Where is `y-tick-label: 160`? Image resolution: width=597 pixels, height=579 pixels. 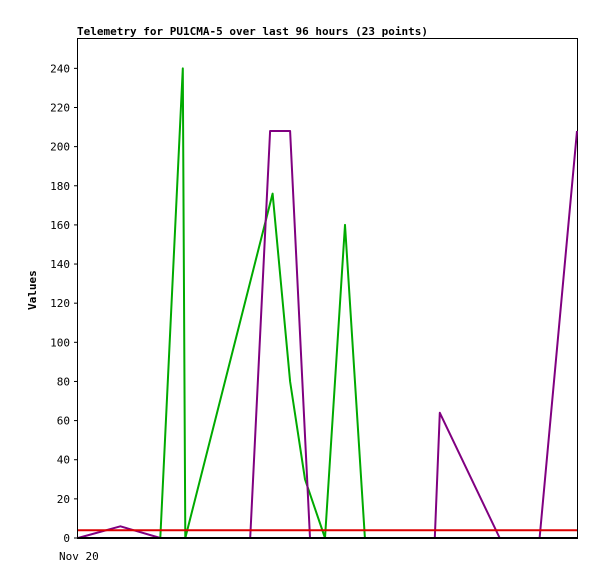 y-tick-label: 160 is located at coordinates (60, 225).